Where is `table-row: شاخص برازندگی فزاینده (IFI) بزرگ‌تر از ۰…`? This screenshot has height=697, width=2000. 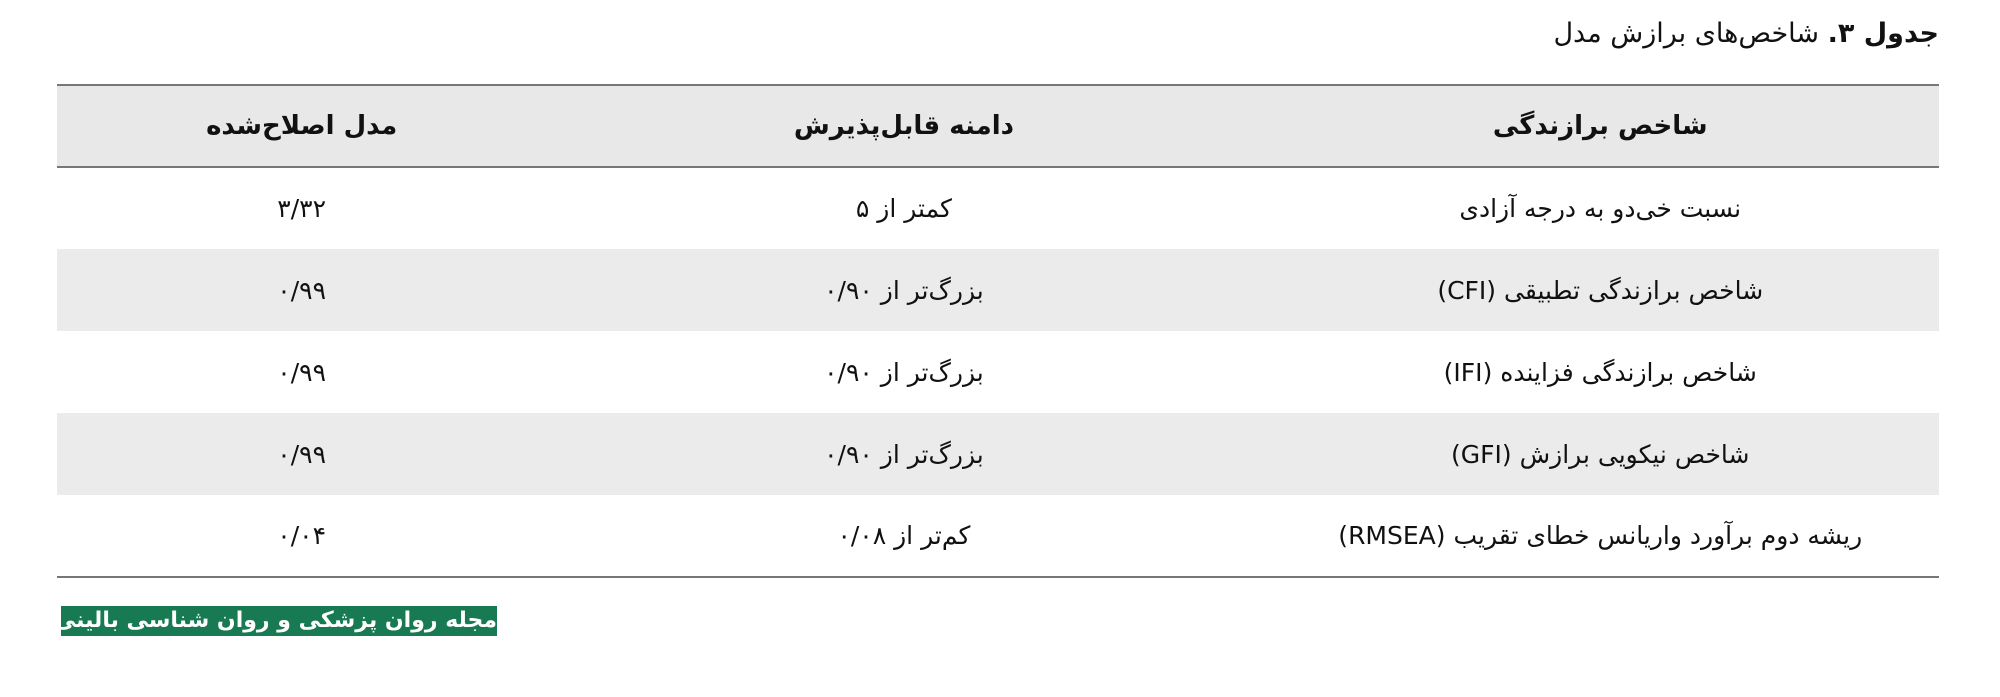 table-row: شاخص برازندگی فزاینده (IFI) بزرگ‌تر از ۰… is located at coordinates (998, 372).